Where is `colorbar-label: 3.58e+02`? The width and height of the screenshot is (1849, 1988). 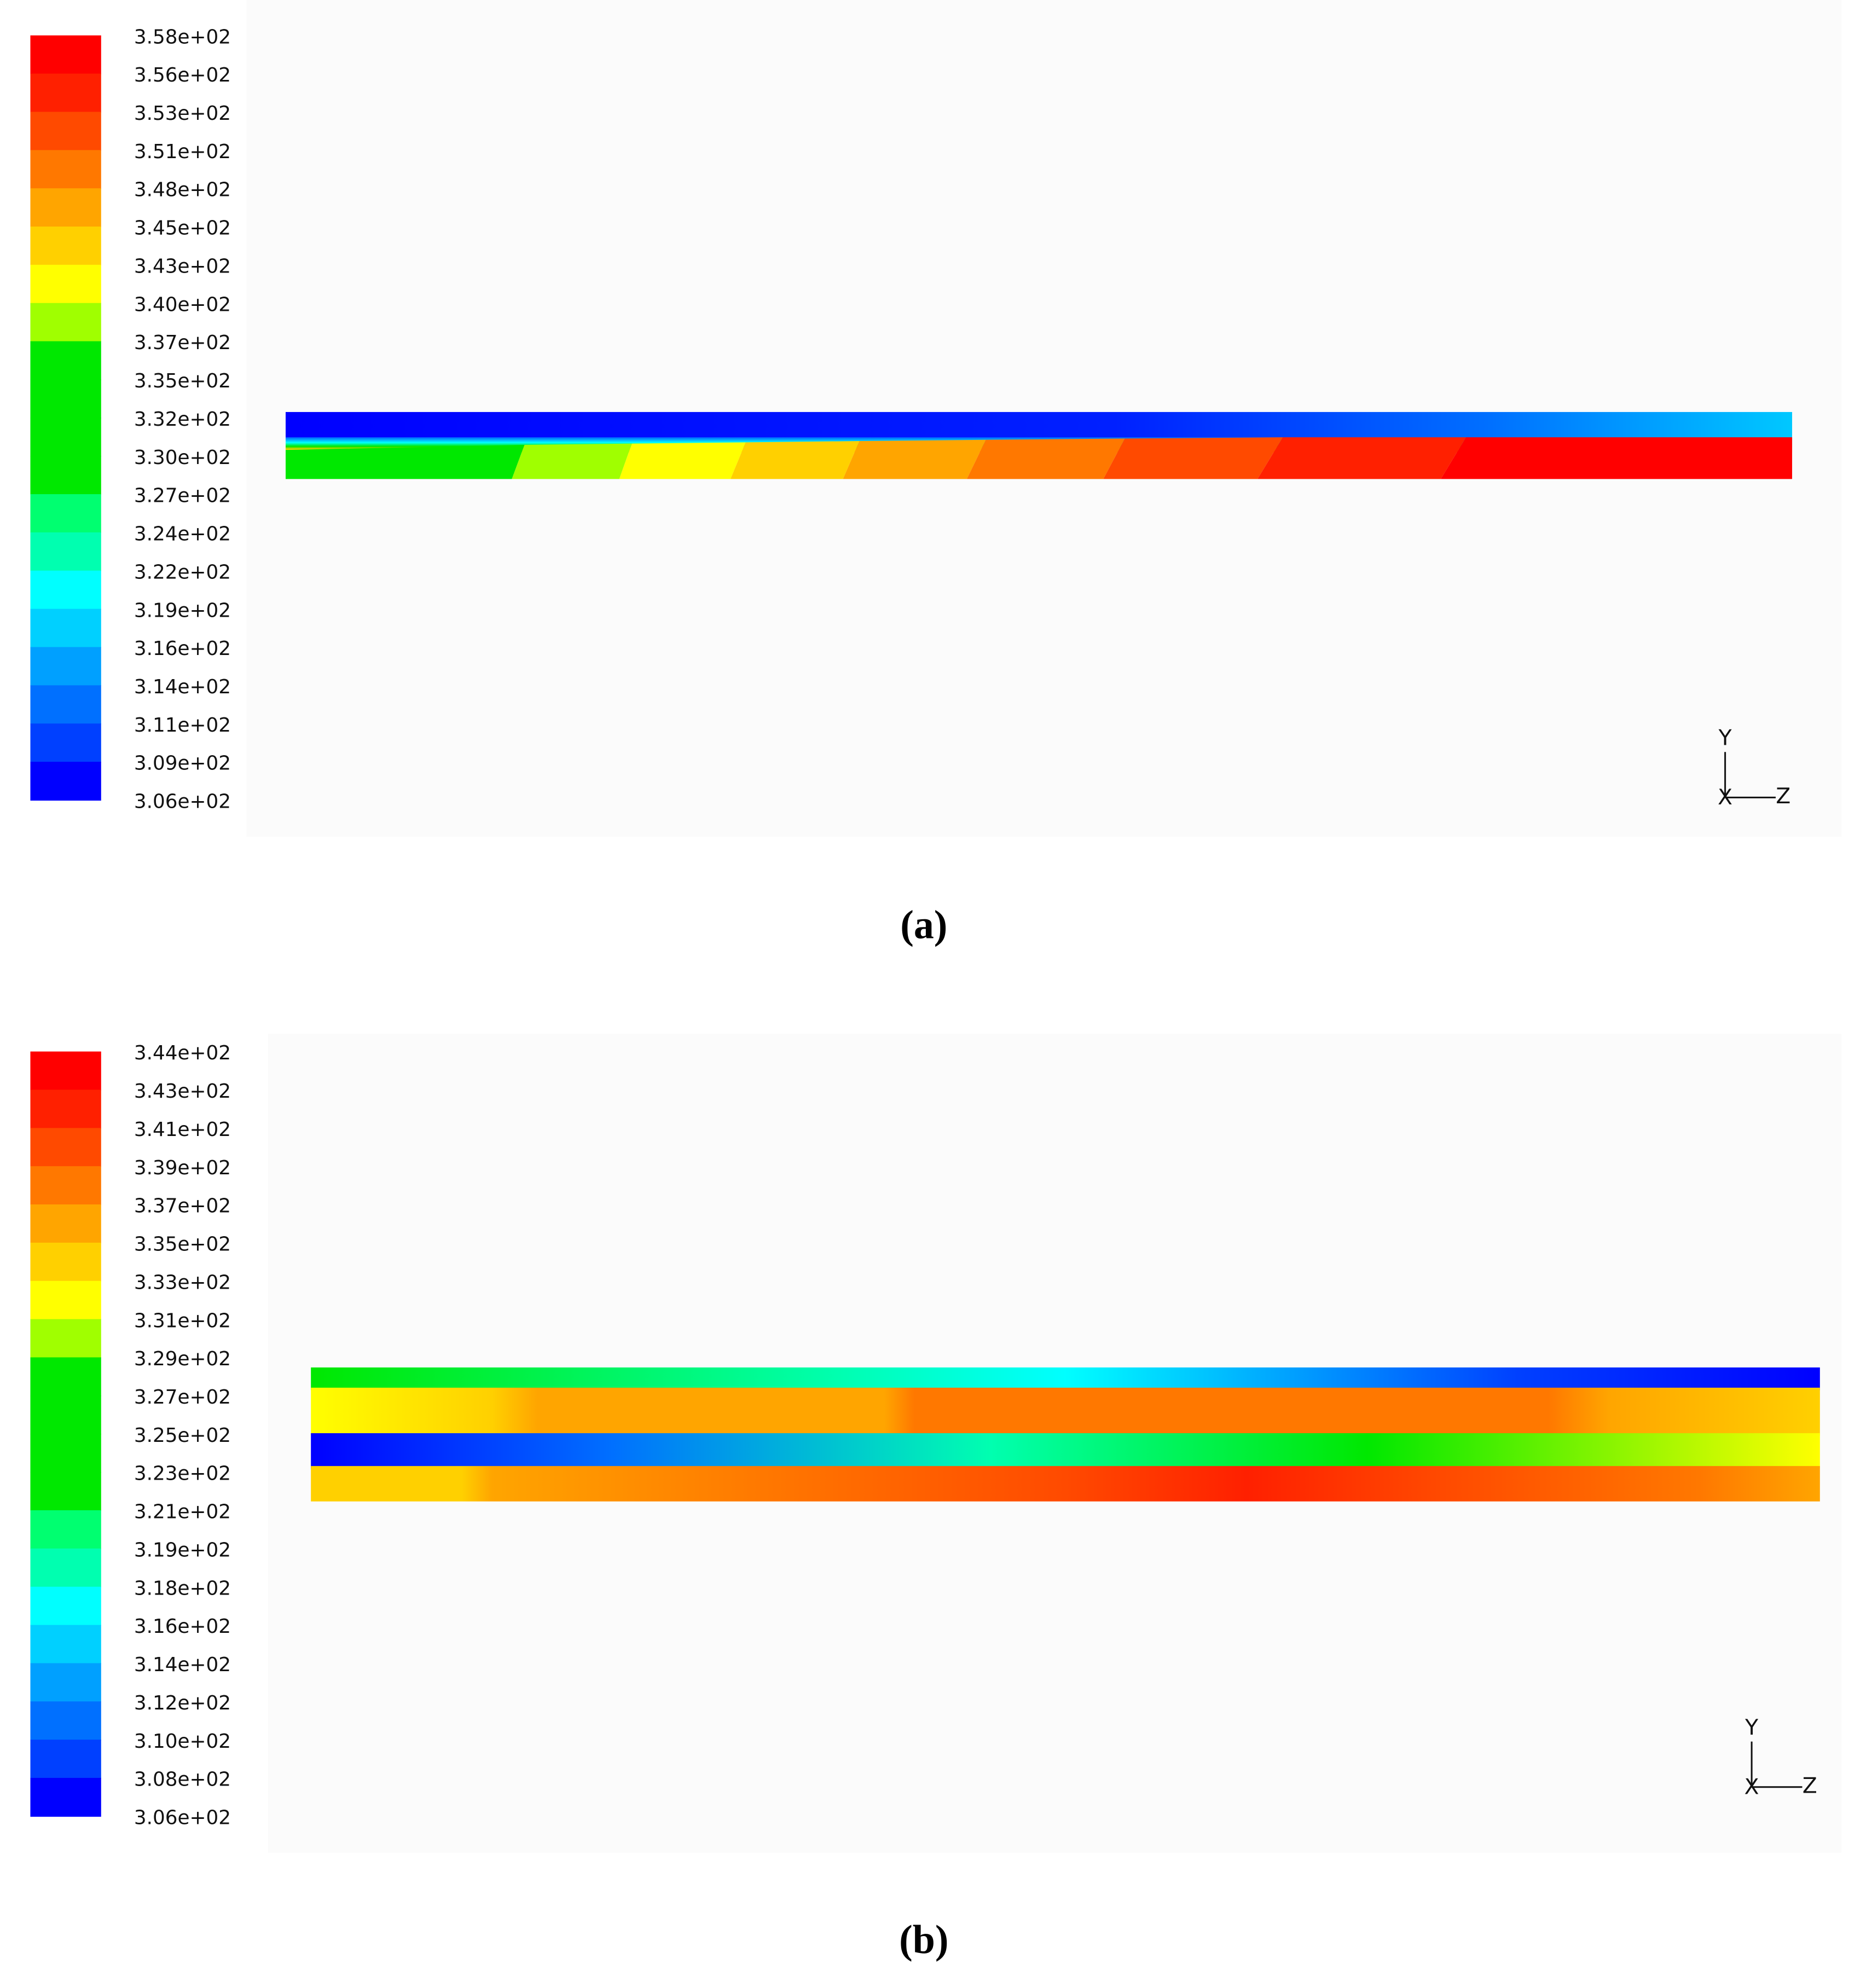 colorbar-label: 3.58e+02 is located at coordinates (182, 37).